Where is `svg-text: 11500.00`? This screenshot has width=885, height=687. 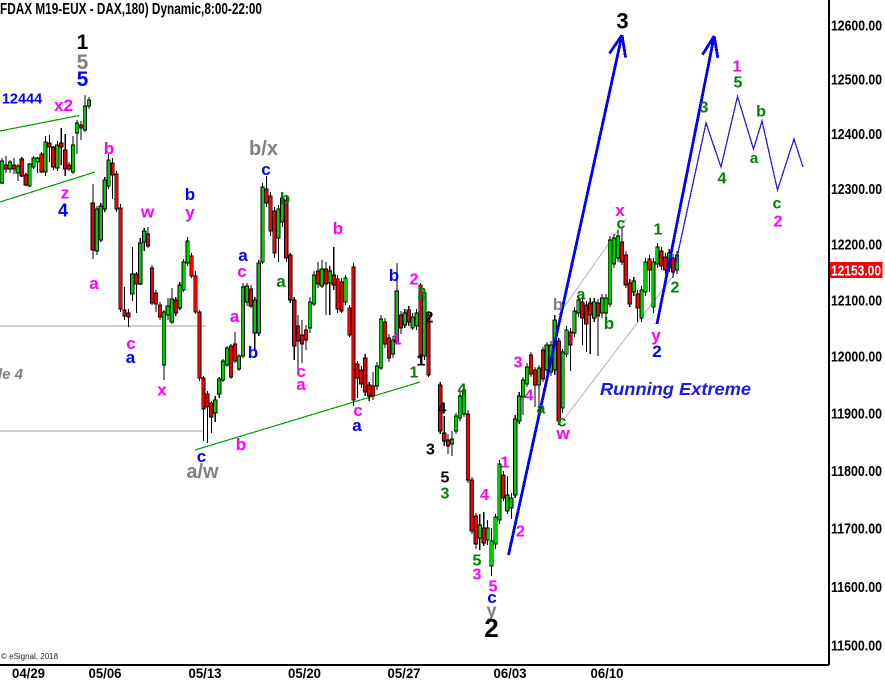
svg-text: 11500.00 is located at coordinates (856, 646).